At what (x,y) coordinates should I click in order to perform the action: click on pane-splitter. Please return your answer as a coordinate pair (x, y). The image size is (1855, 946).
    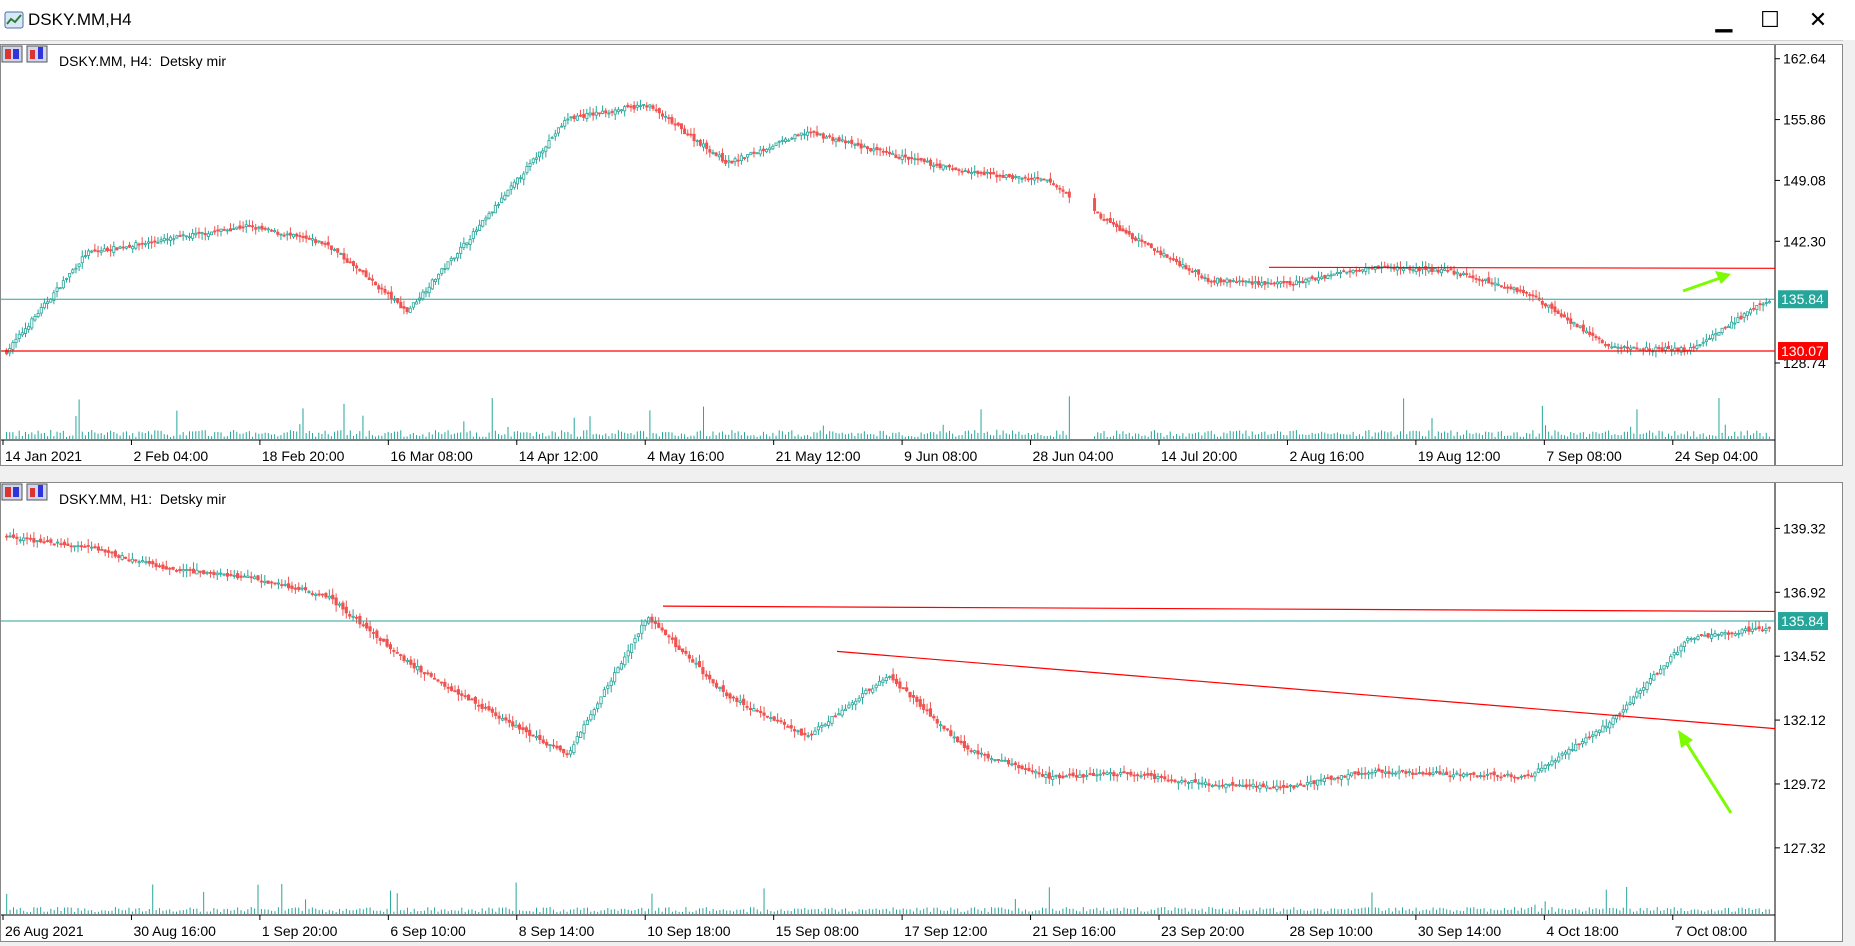
    Looking at the image, I should click on (927, 474).